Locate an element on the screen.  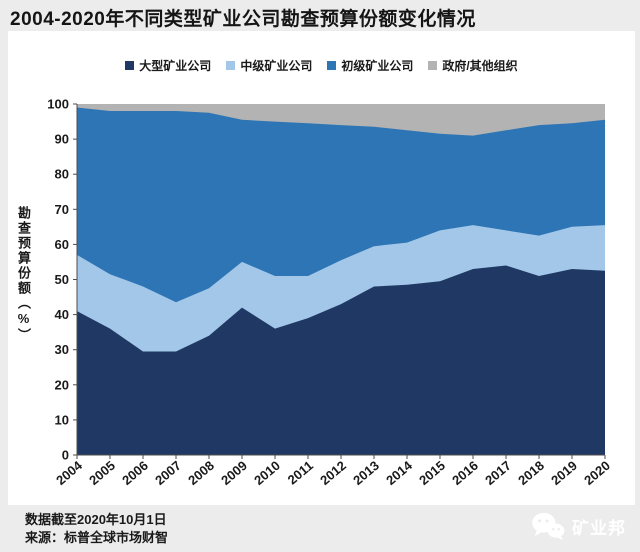
y-tick-label: 0 is located at coordinates (65, 455).